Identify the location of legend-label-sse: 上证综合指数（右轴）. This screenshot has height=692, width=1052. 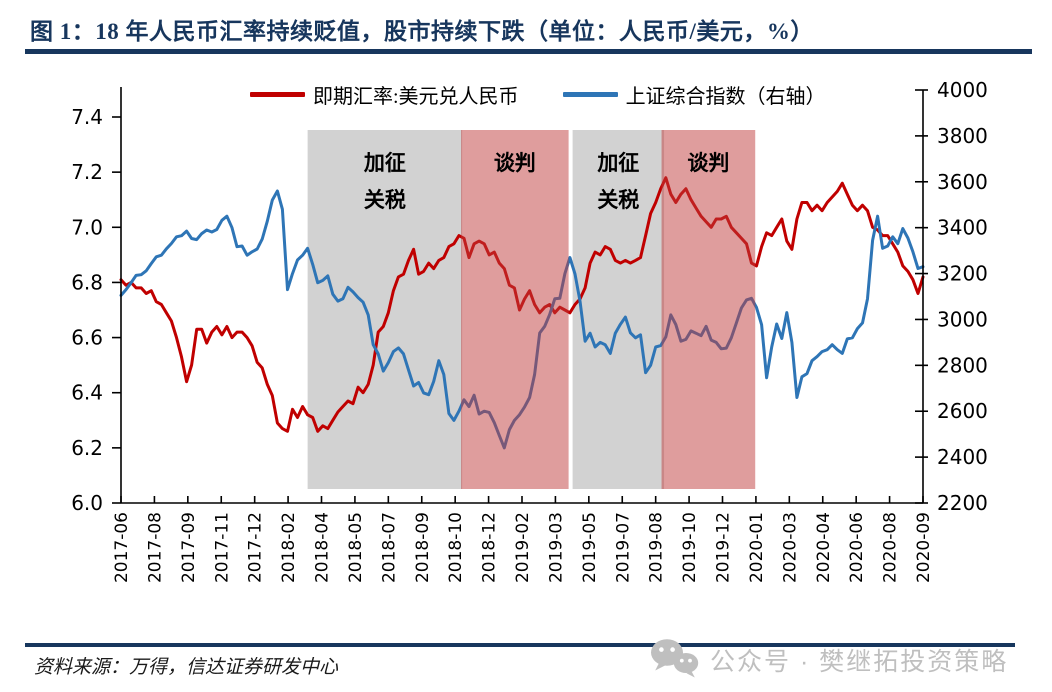
(725, 97).